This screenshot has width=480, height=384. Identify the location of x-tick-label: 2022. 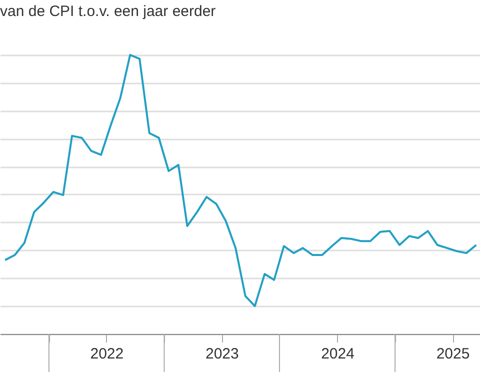
(107, 354).